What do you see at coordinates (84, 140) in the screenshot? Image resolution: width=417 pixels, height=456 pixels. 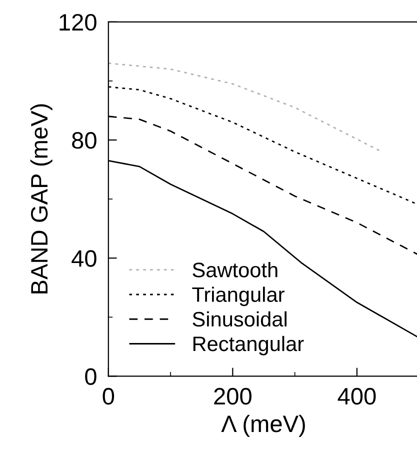 I see `y-tick-label: 80` at bounding box center [84, 140].